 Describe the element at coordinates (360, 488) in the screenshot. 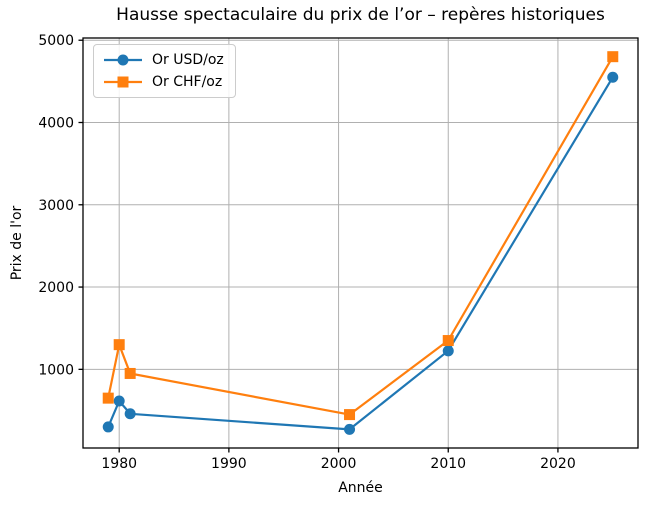

I see `x-axis-label: Année` at that location.